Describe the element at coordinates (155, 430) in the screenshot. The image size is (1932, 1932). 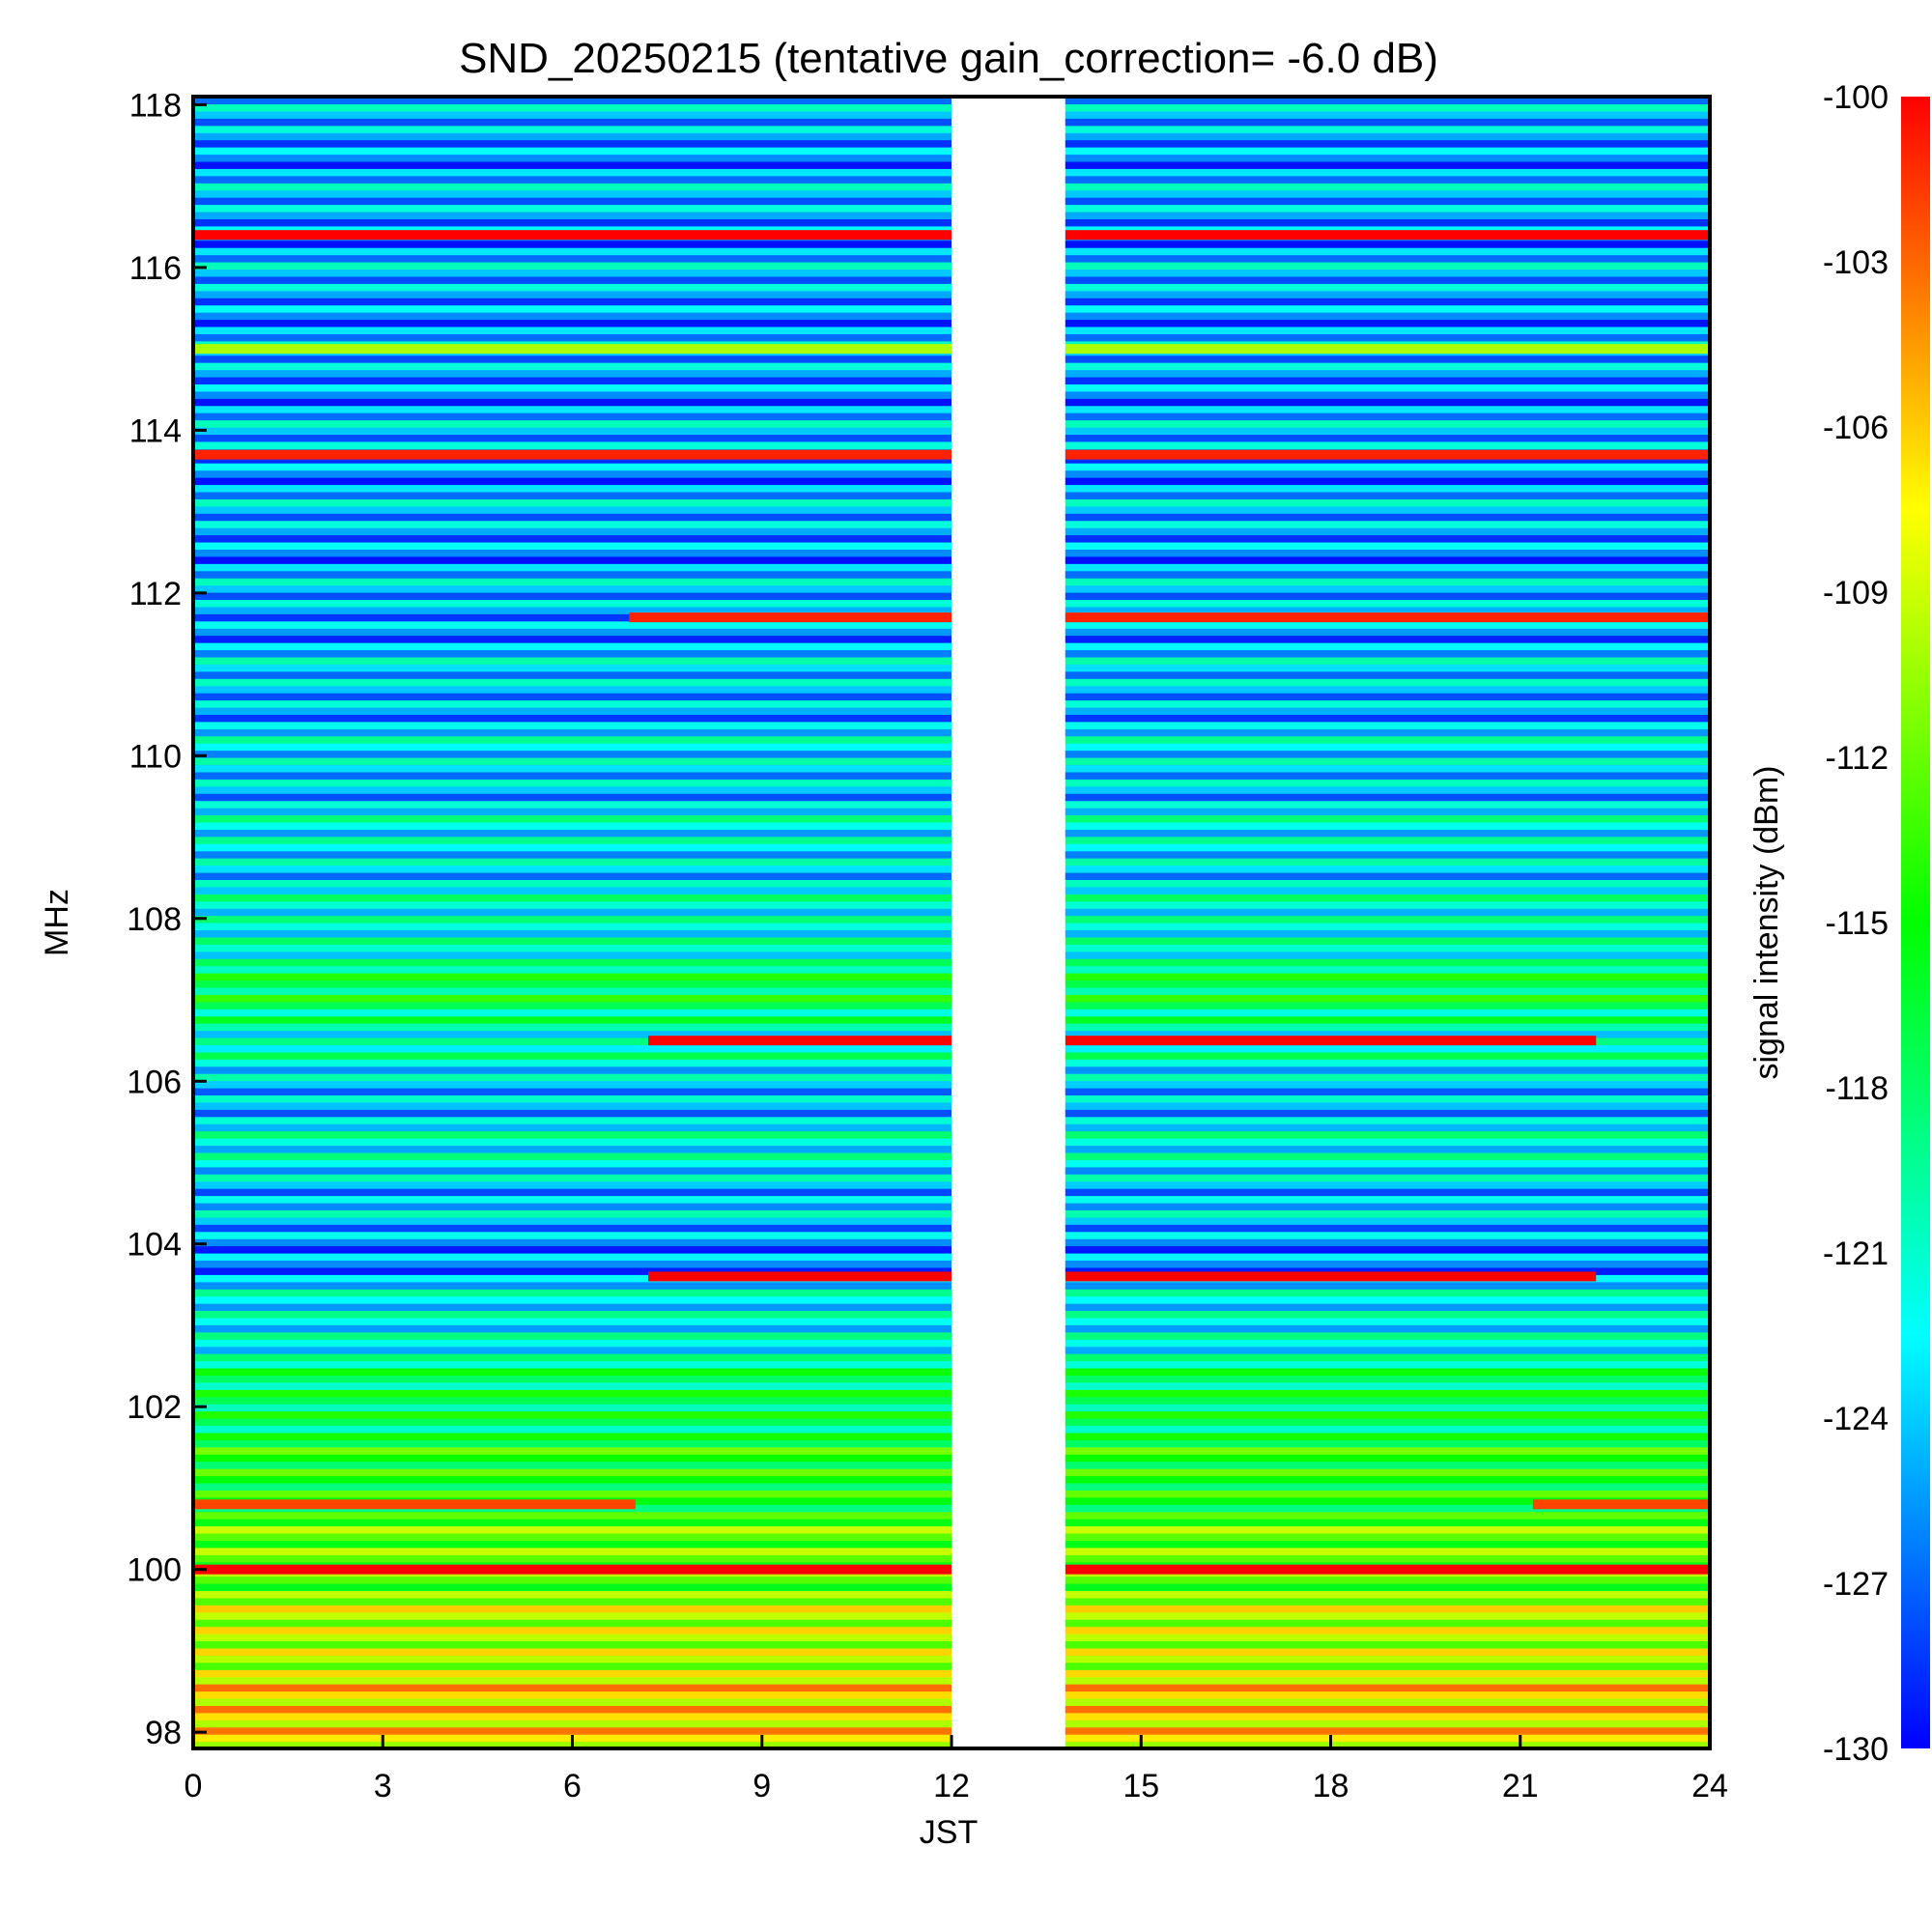
I see `y-tick-label: 114` at that location.